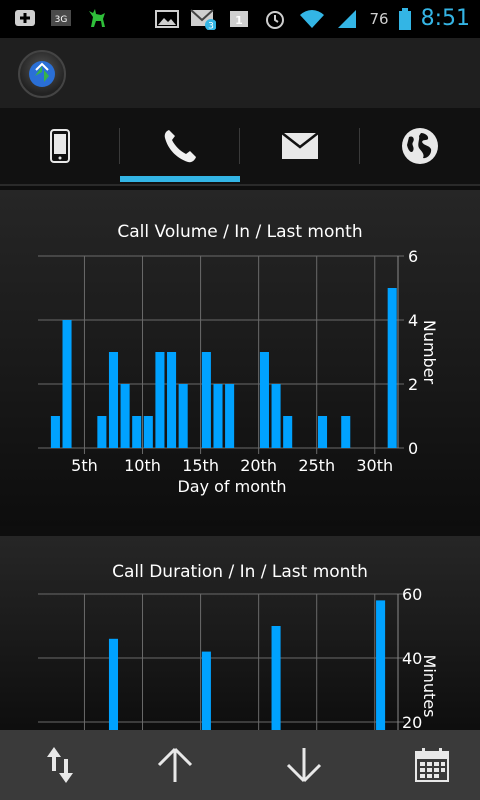 Image resolution: width=480 pixels, height=800 pixels. I want to click on svg-text: 1, so click(239, 20).